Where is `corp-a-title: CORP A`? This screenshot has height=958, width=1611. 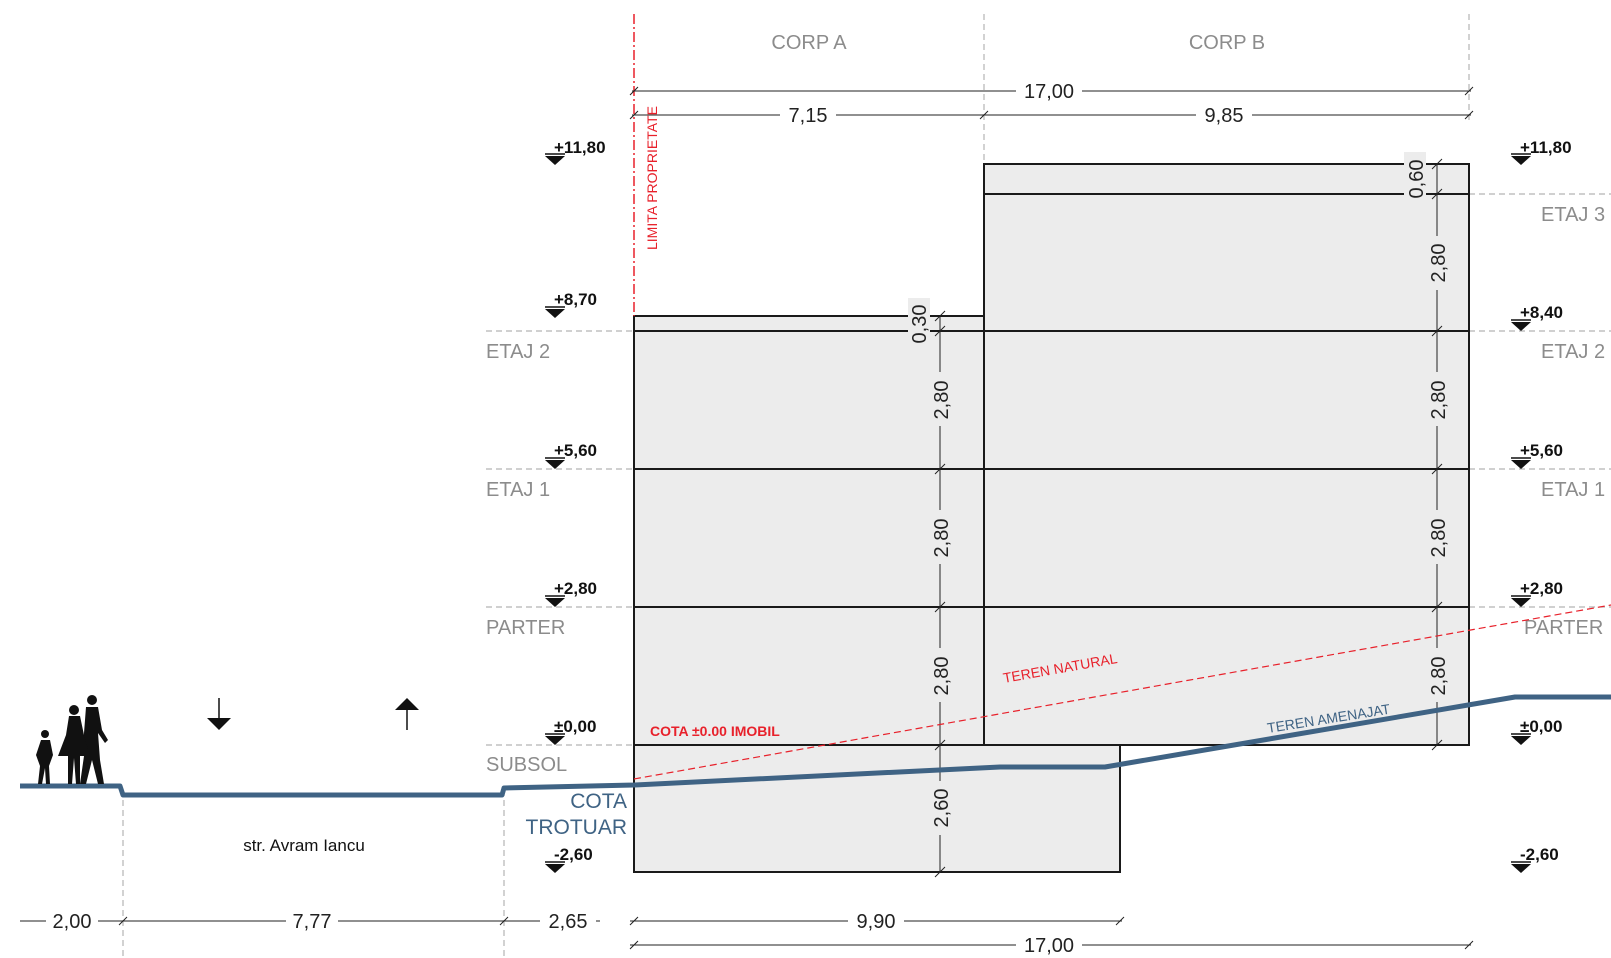 corp-a-title: CORP A is located at coordinates (809, 43).